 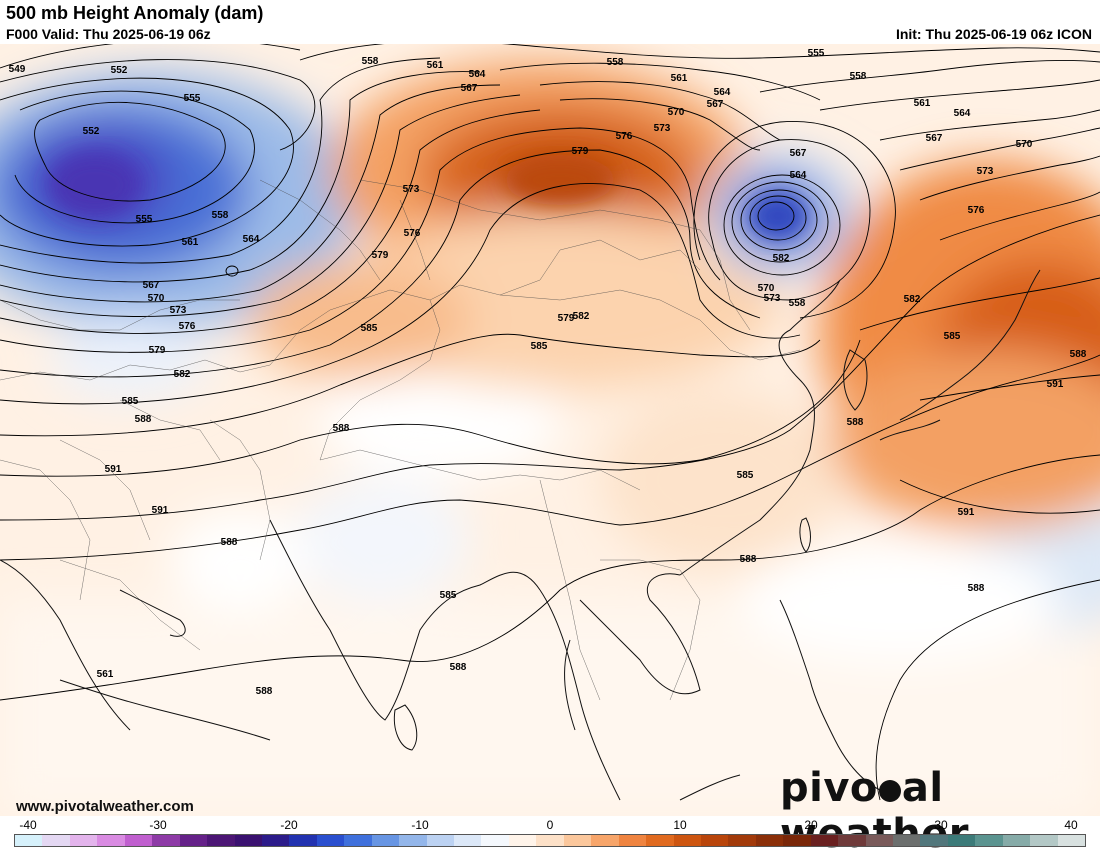 What do you see at coordinates (1071, 825) in the screenshot?
I see `colorbar-tick-label: 40` at bounding box center [1071, 825].